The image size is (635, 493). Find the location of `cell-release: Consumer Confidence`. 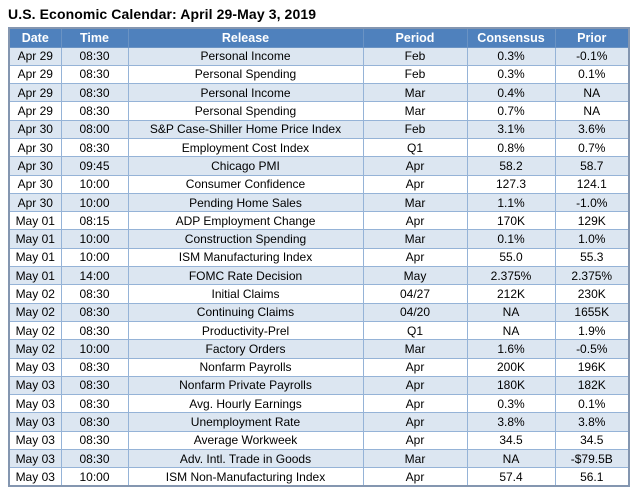

cell-release: Consumer Confidence is located at coordinates (245, 184).